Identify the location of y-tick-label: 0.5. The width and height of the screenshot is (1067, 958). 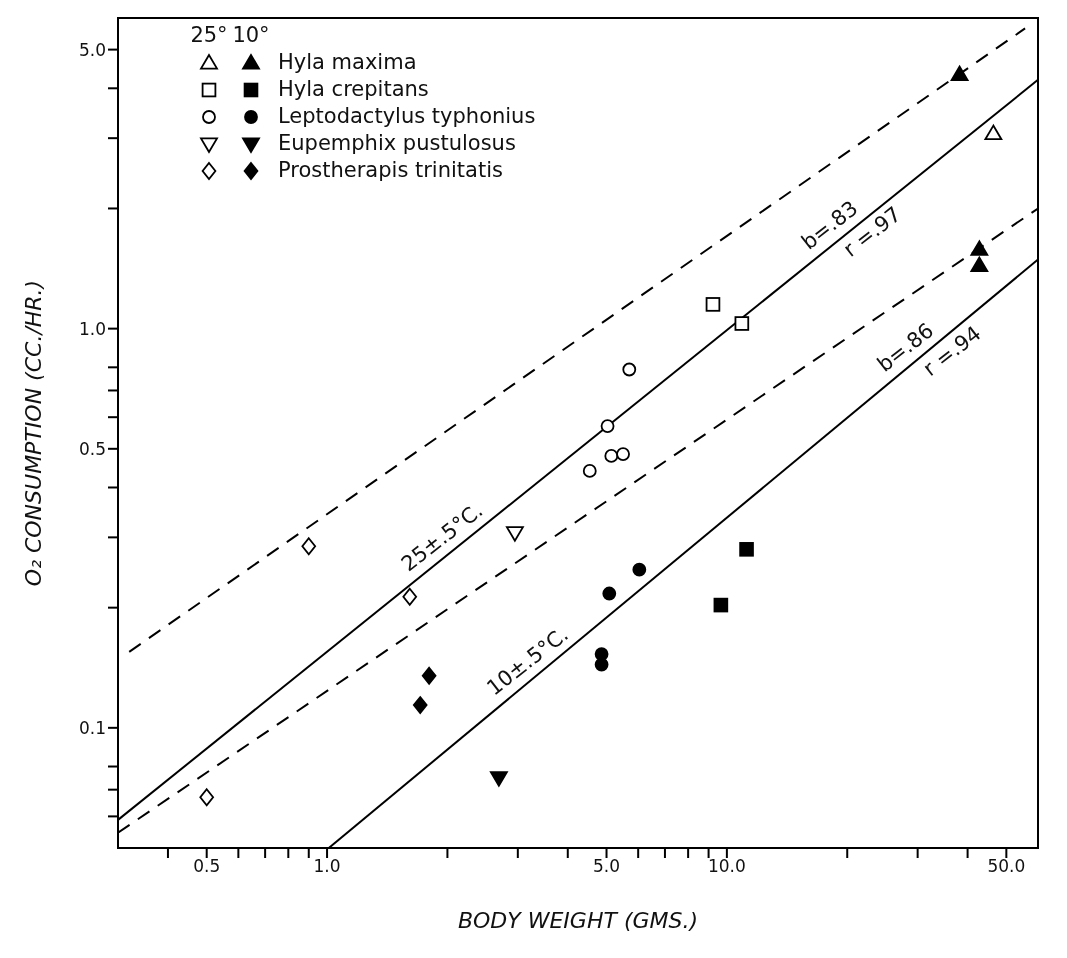
(92, 448).